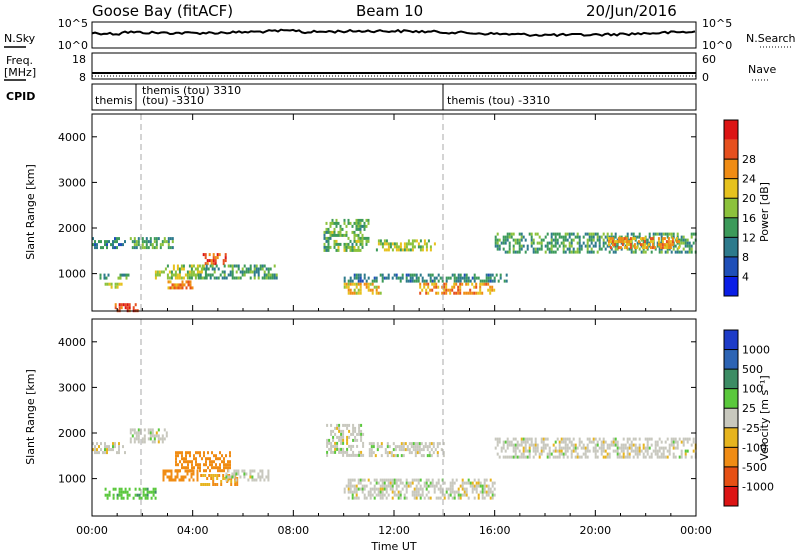  I want to click on freq-tick-bottom: 8, so click(82, 77).